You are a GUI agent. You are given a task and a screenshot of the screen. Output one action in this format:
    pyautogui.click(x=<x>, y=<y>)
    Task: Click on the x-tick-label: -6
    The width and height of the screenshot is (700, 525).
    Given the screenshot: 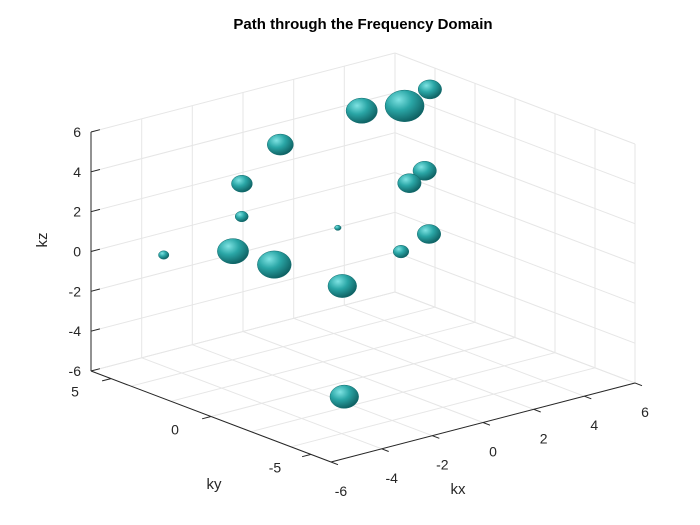 What is the action you would take?
    pyautogui.click(x=341, y=491)
    